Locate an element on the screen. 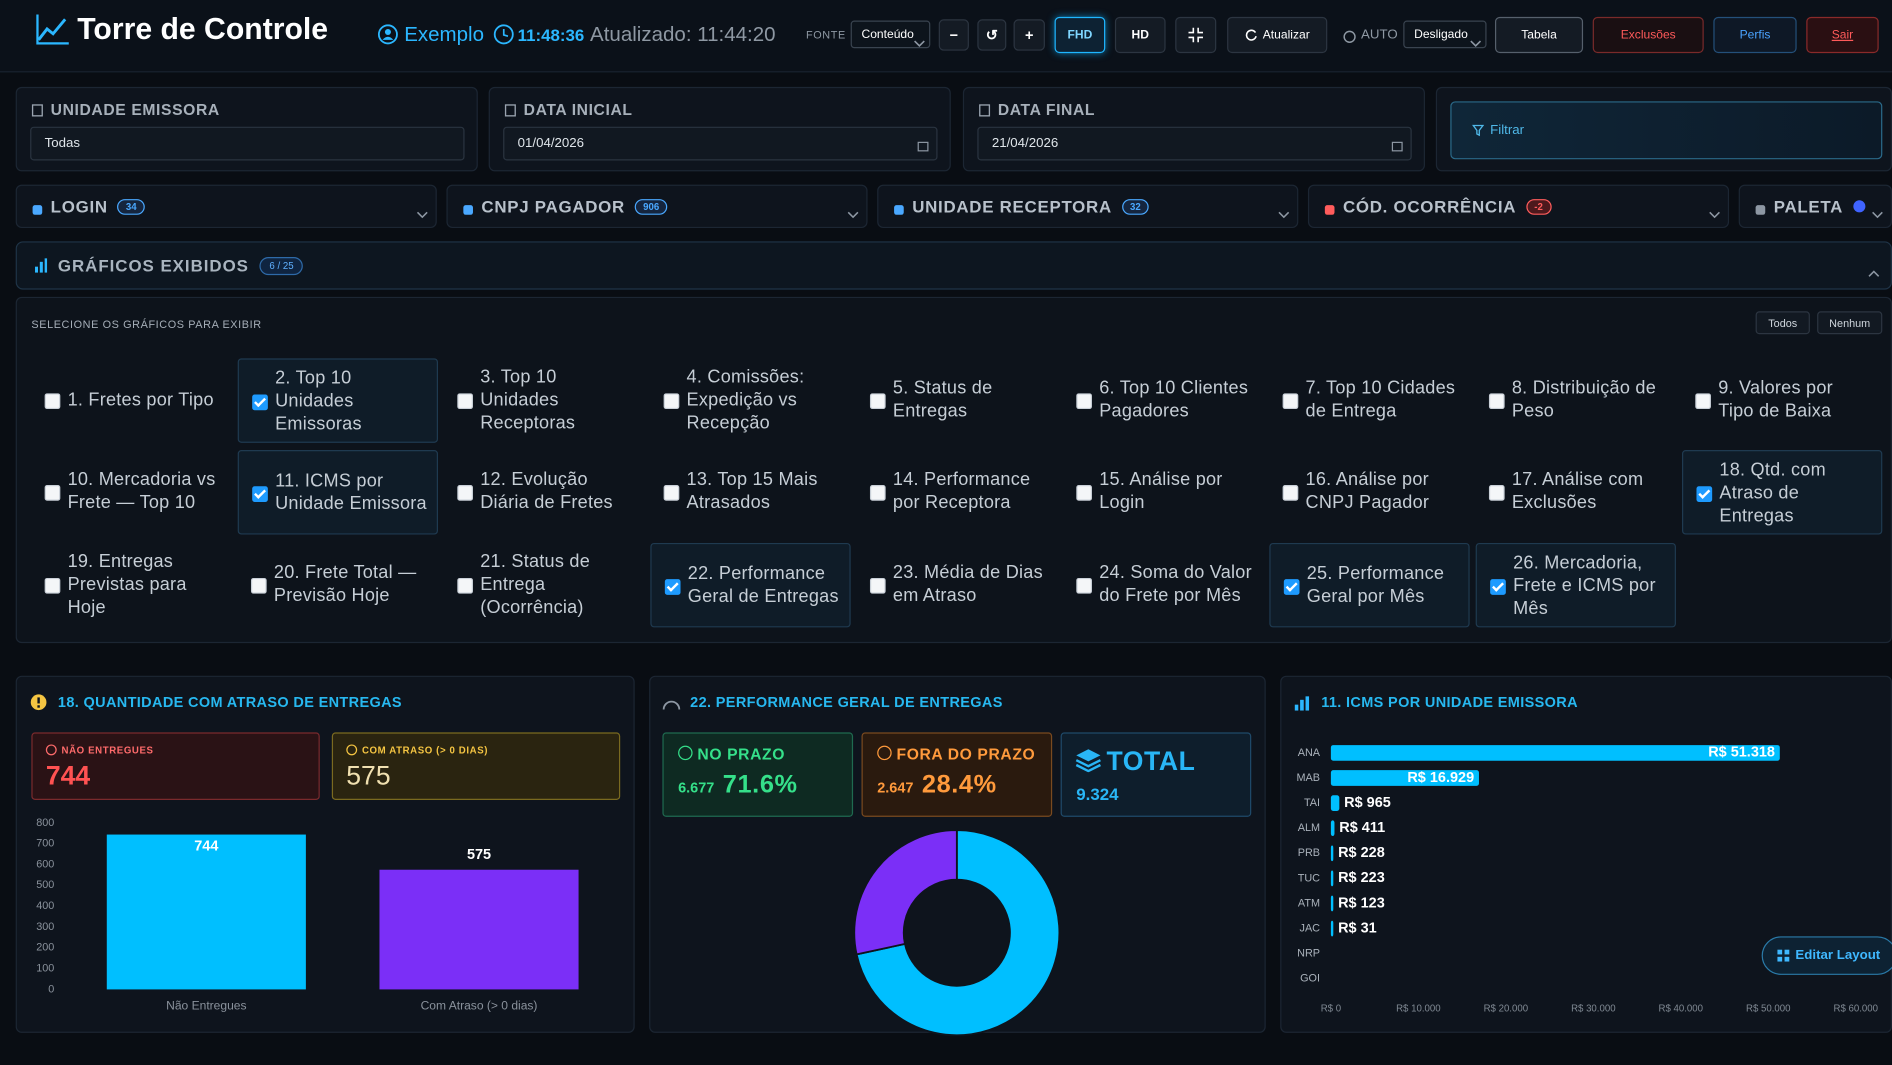 This screenshot has height=1065, width=1892. button-label: Tabela is located at coordinates (1539, 35).